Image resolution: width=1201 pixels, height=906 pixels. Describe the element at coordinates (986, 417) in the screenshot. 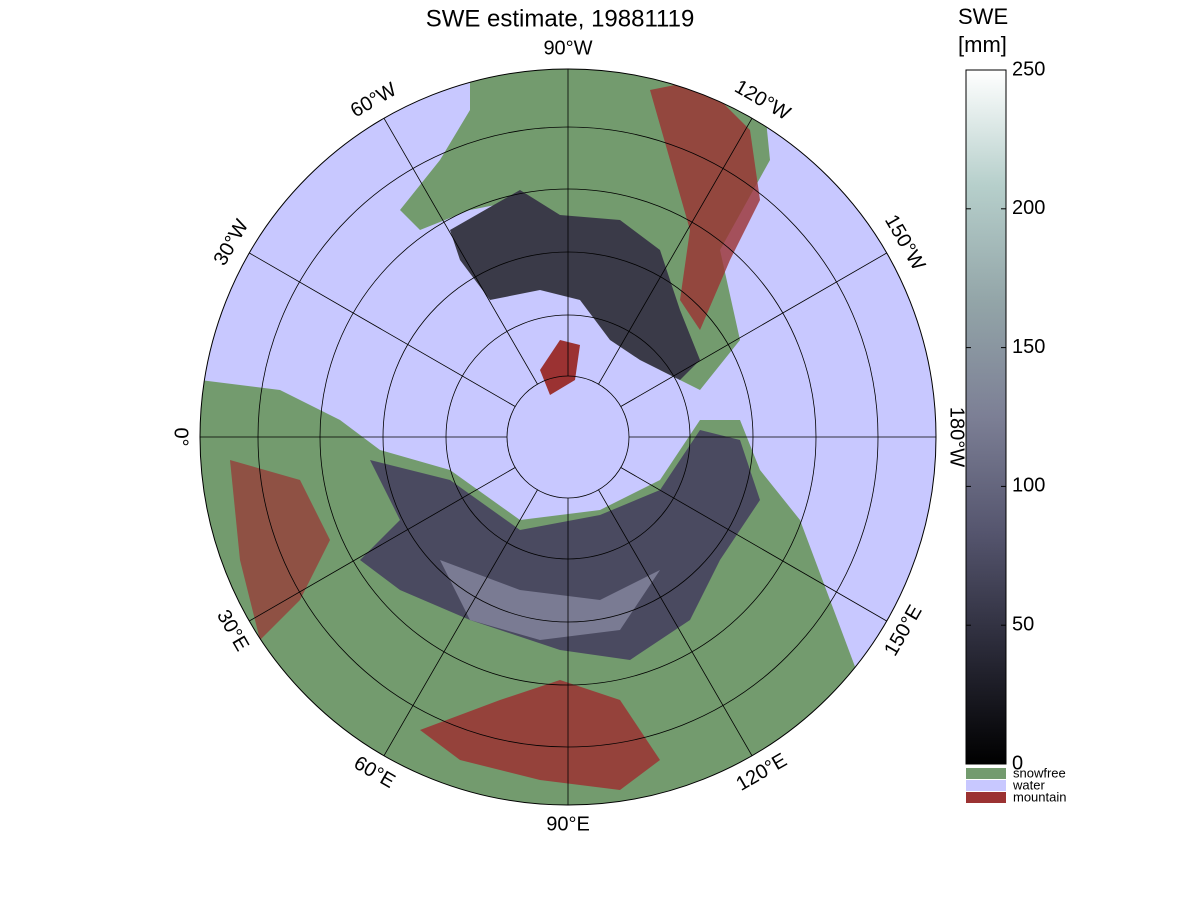

I see `colorbar-scale` at that location.